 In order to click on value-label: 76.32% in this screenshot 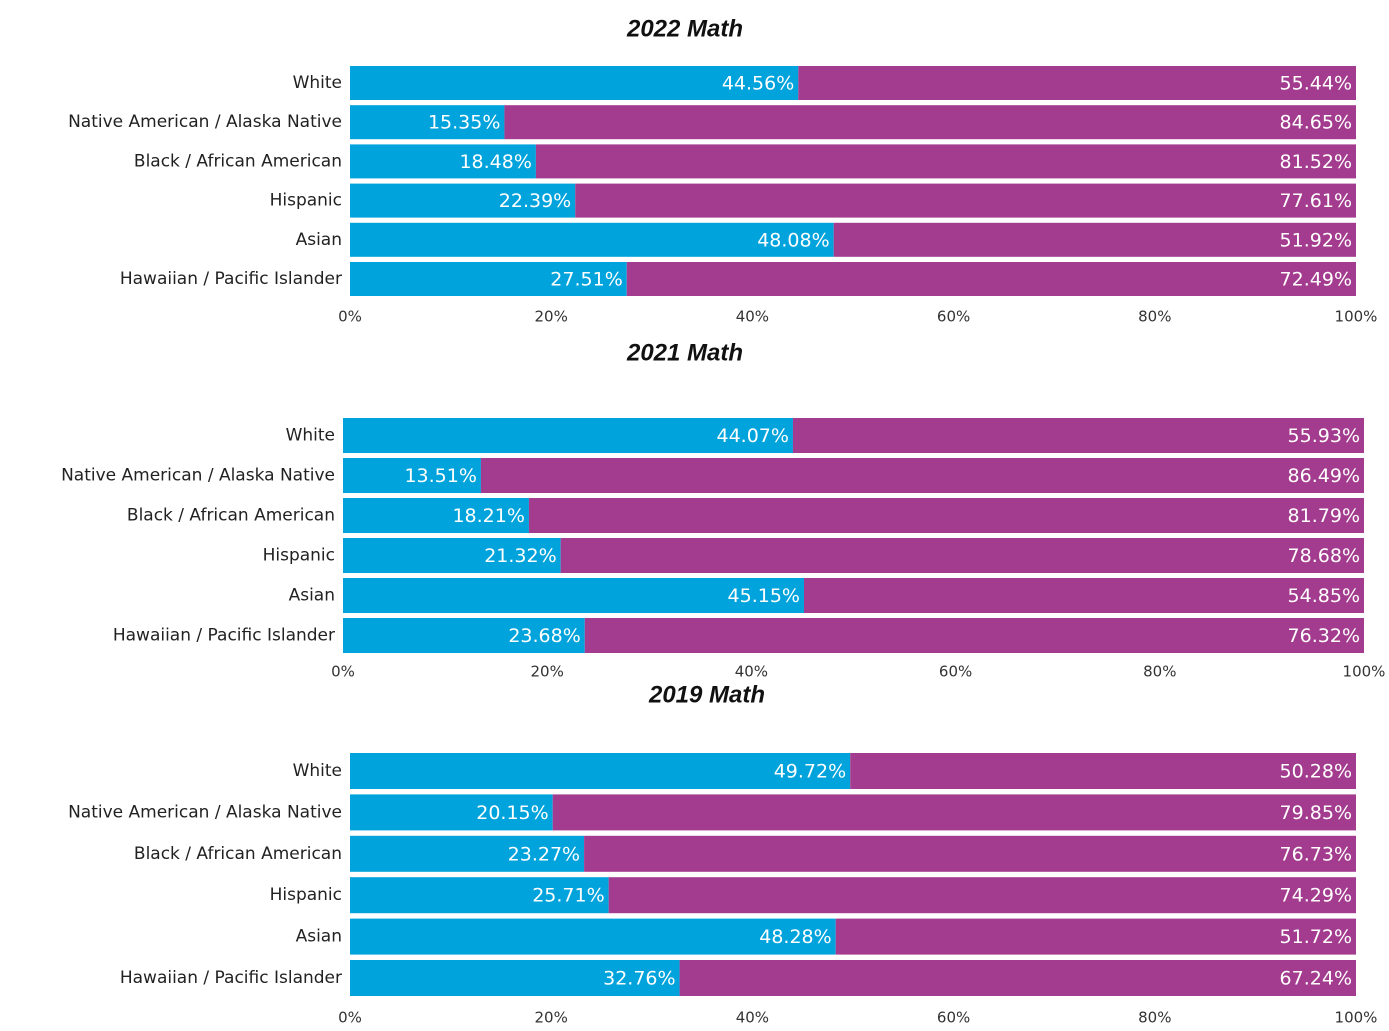, I will do `click(1324, 636)`.